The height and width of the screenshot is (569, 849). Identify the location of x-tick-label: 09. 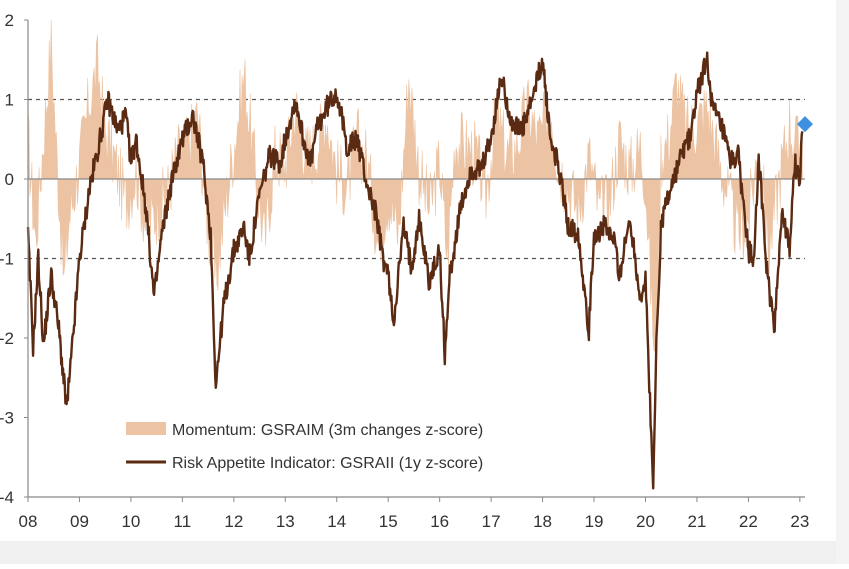
(79, 521).